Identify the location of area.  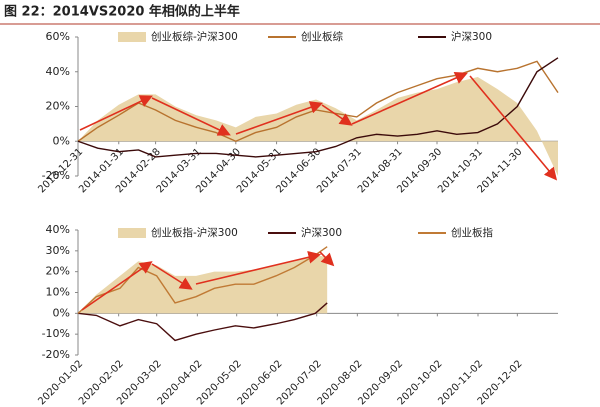
(203, 284).